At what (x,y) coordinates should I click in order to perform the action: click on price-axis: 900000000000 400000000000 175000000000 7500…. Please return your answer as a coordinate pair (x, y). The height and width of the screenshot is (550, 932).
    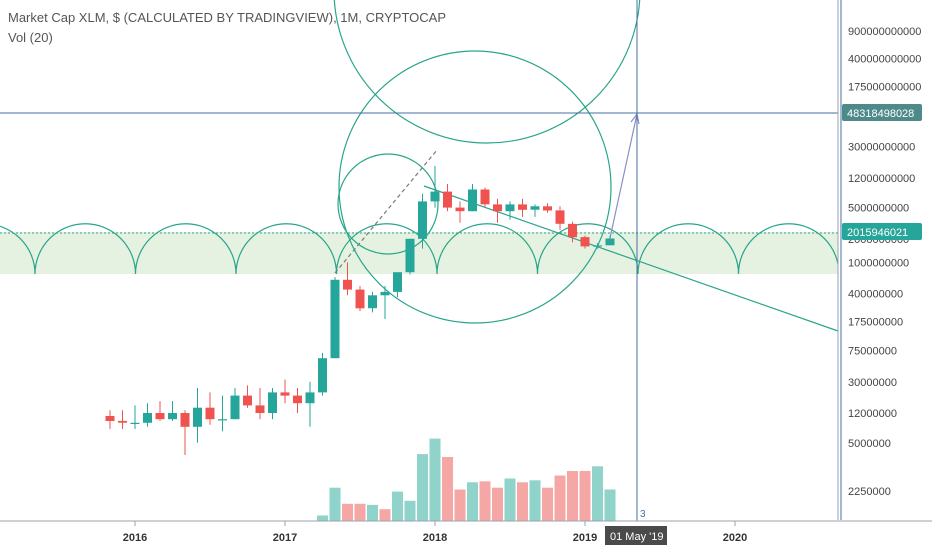
    Looking at the image, I should click on (884, 260).